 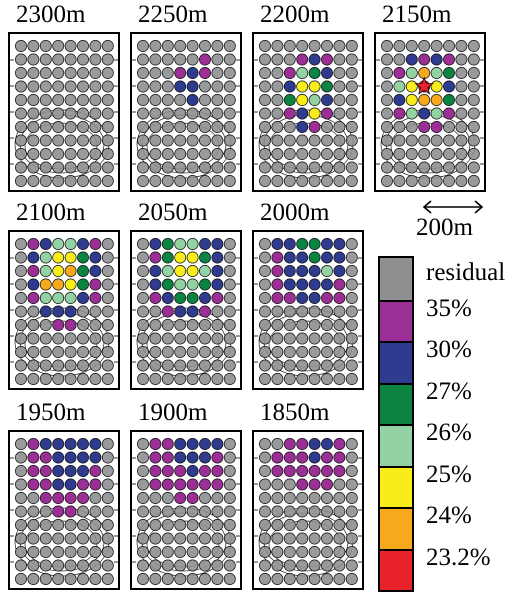 I want to click on legend-swatch-c26, so click(x=396, y=445).